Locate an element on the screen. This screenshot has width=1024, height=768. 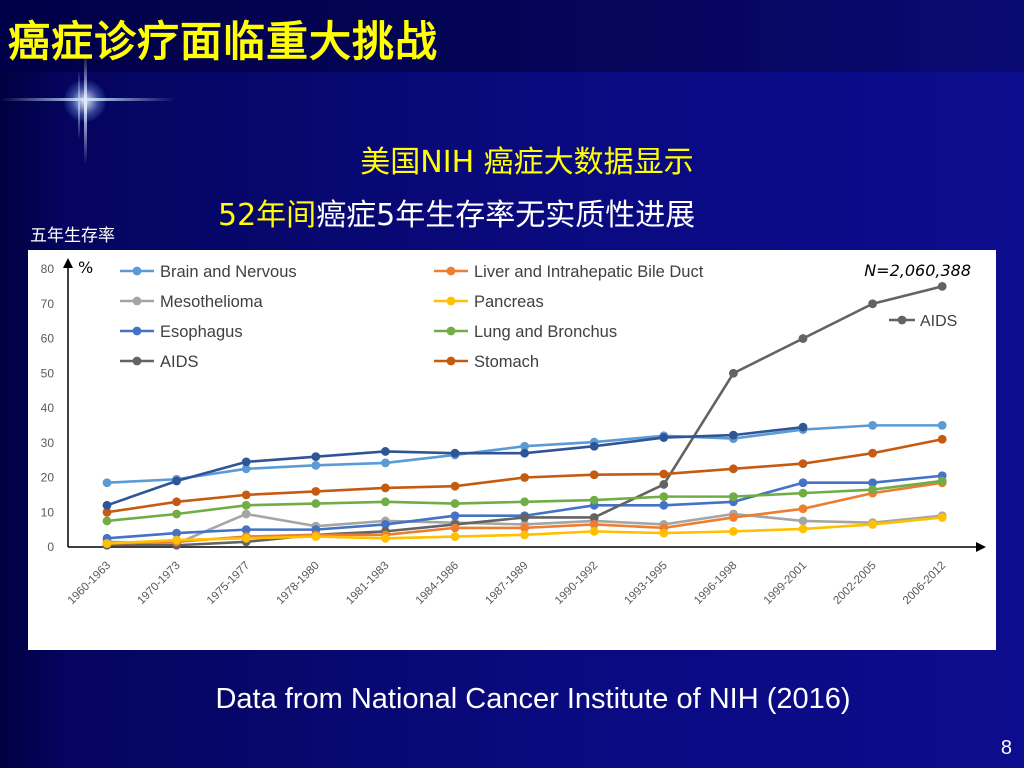
x-tick-label: 1978-1980 is located at coordinates (298, 583).